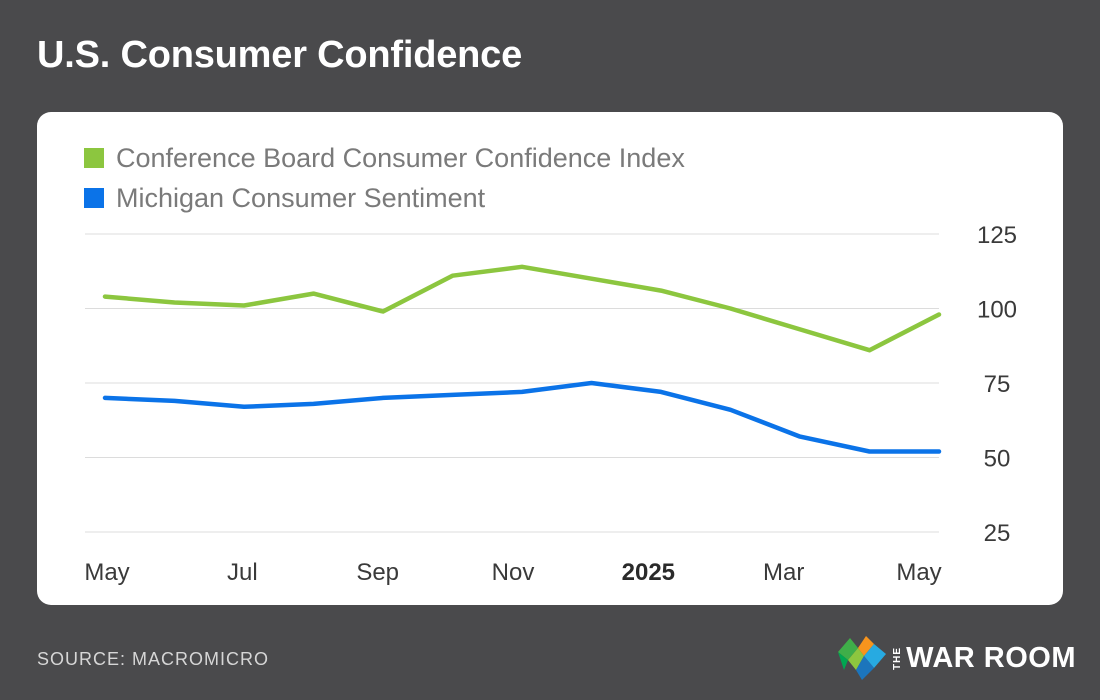 Image resolution: width=1100 pixels, height=700 pixels. I want to click on y-tick-label: 50, so click(997, 459).